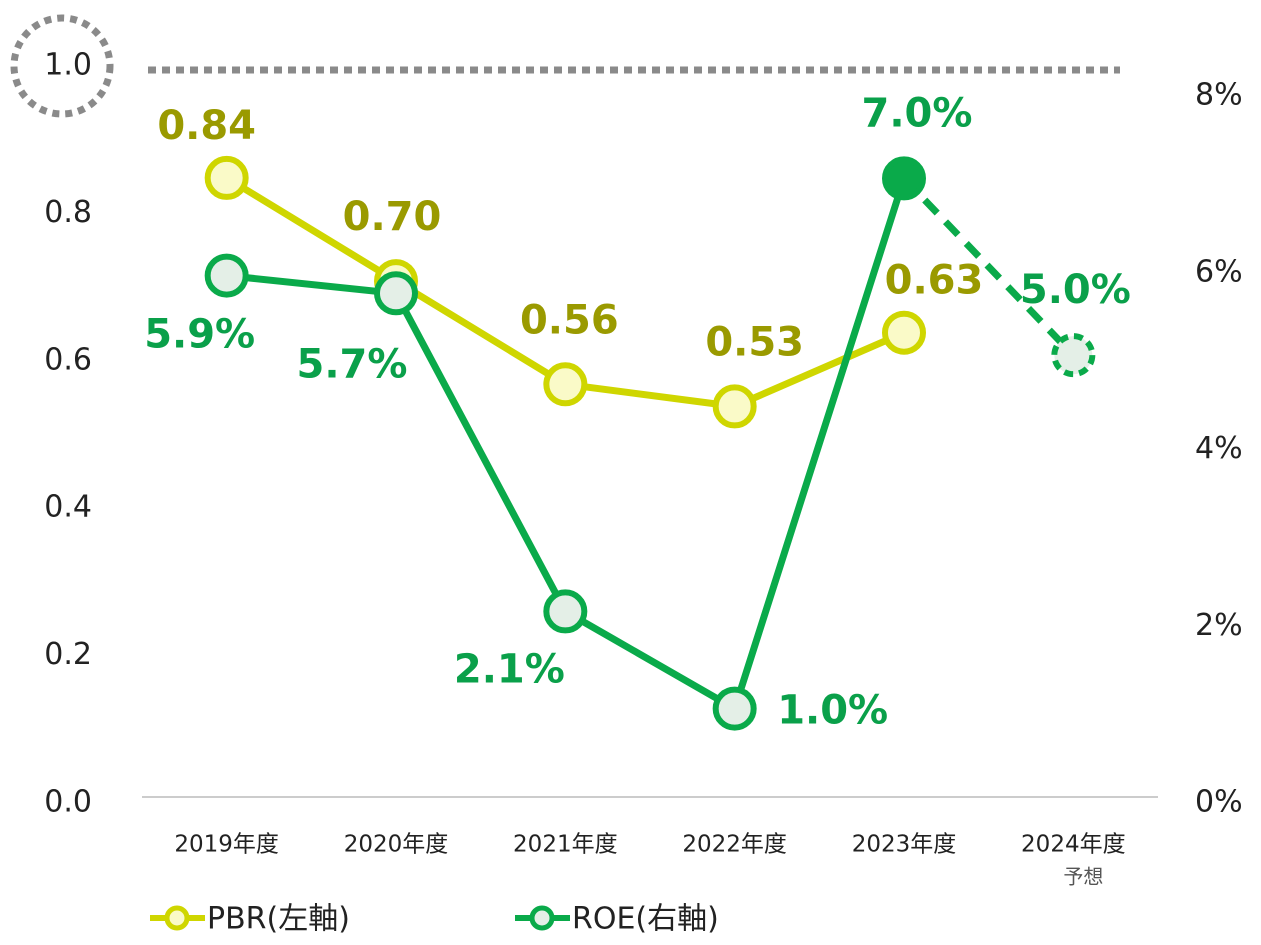  I want to click on y2-tick-label: 6%, so click(1219, 271).